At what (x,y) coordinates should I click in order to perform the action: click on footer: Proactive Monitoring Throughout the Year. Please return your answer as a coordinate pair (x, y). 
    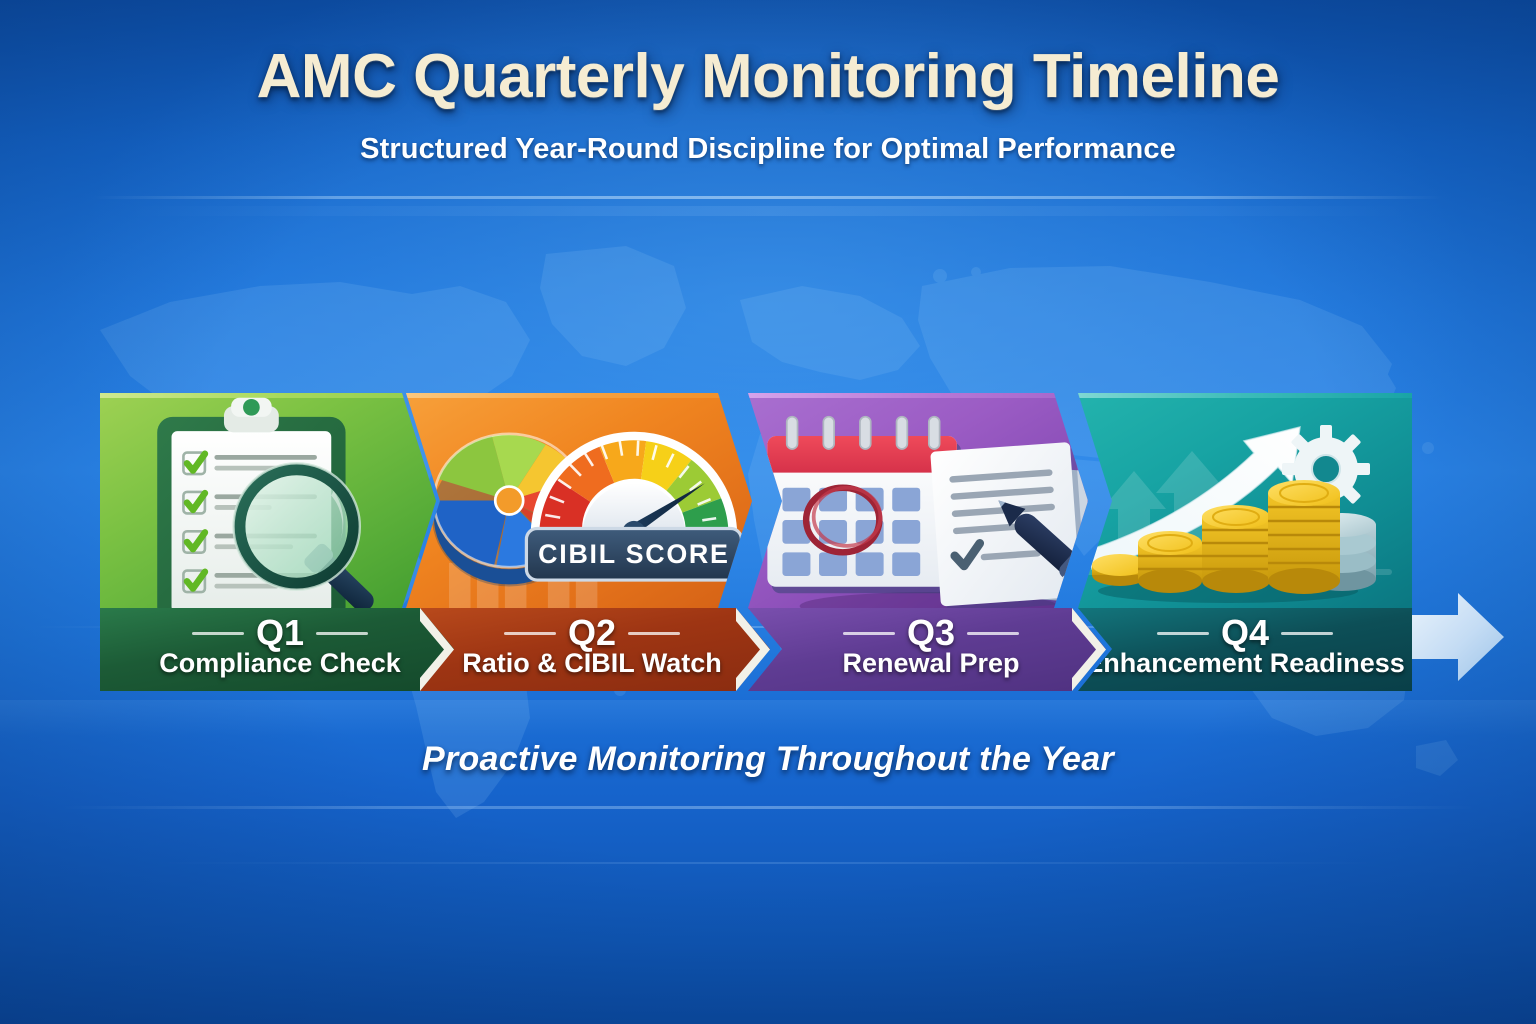
    Looking at the image, I should click on (768, 759).